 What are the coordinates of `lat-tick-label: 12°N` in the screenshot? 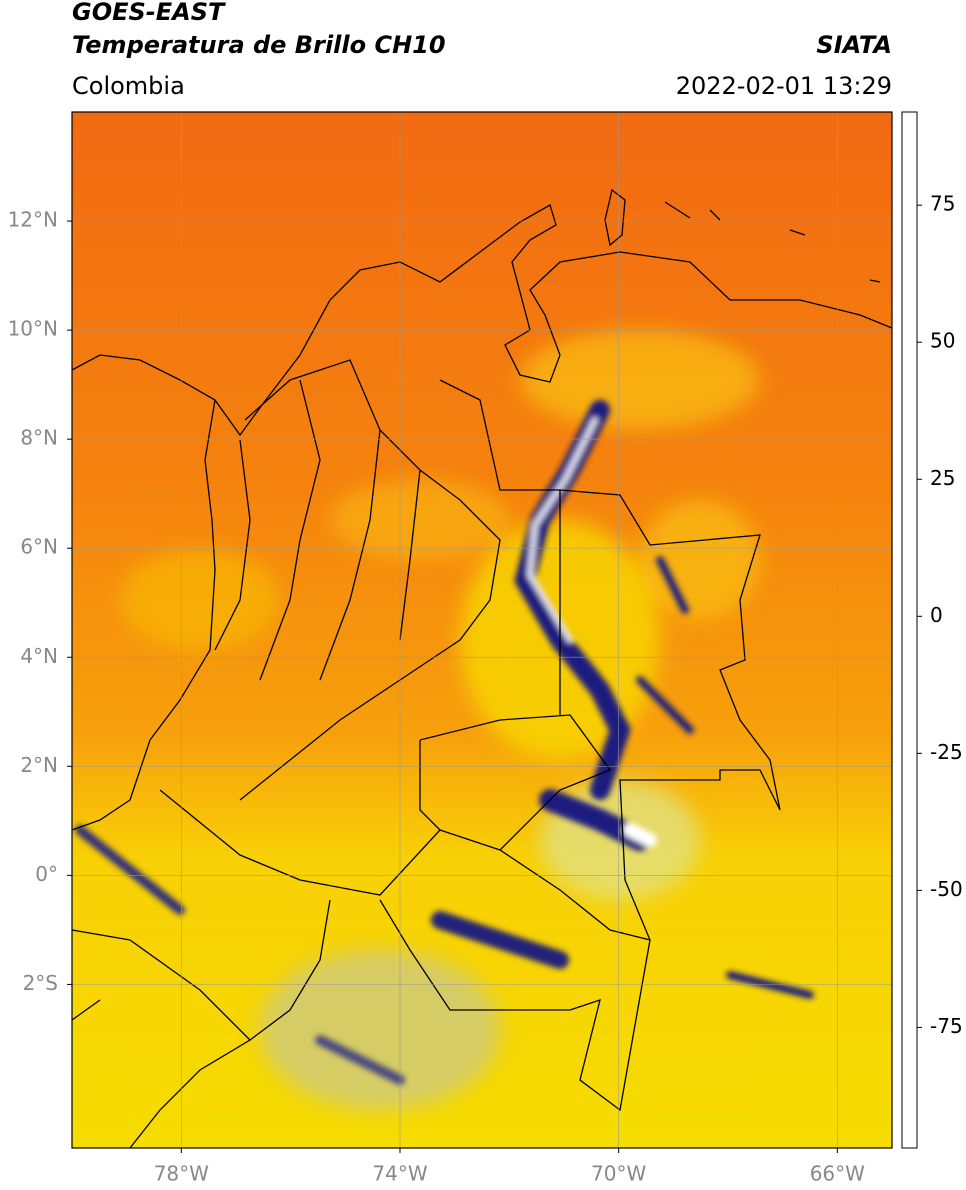 It's located at (33, 220).